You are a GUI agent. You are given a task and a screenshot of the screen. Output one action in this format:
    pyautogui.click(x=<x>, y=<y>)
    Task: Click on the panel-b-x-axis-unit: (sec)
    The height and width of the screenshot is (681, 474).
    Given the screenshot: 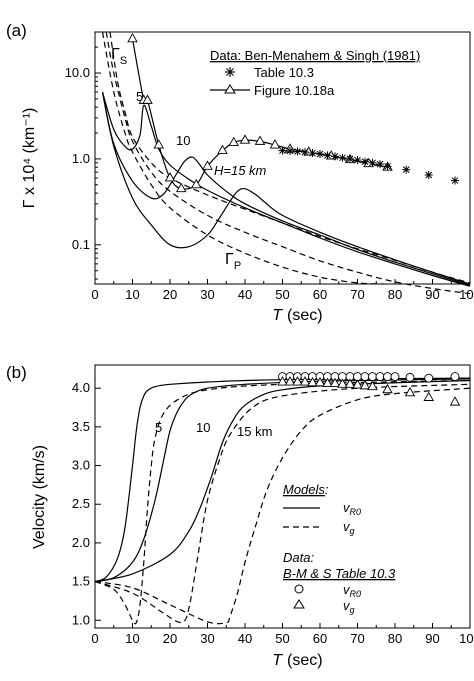 What is the action you would take?
    pyautogui.click(x=305, y=660)
    